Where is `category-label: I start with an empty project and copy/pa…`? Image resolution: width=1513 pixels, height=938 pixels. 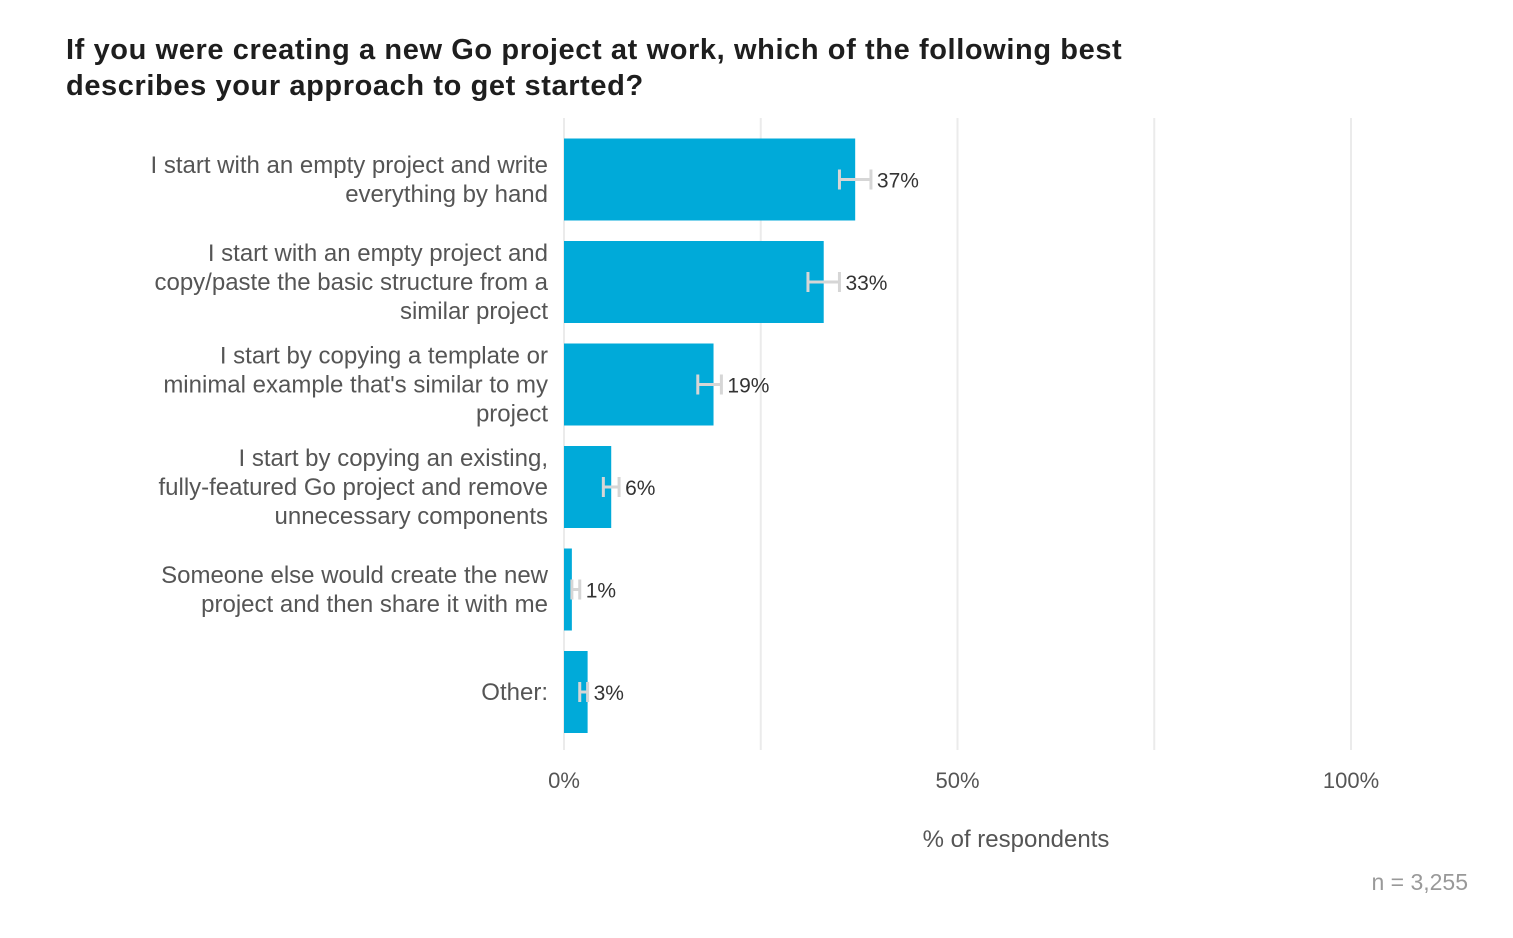 category-label: I start with an empty project and copy/pa… is located at coordinates (351, 282).